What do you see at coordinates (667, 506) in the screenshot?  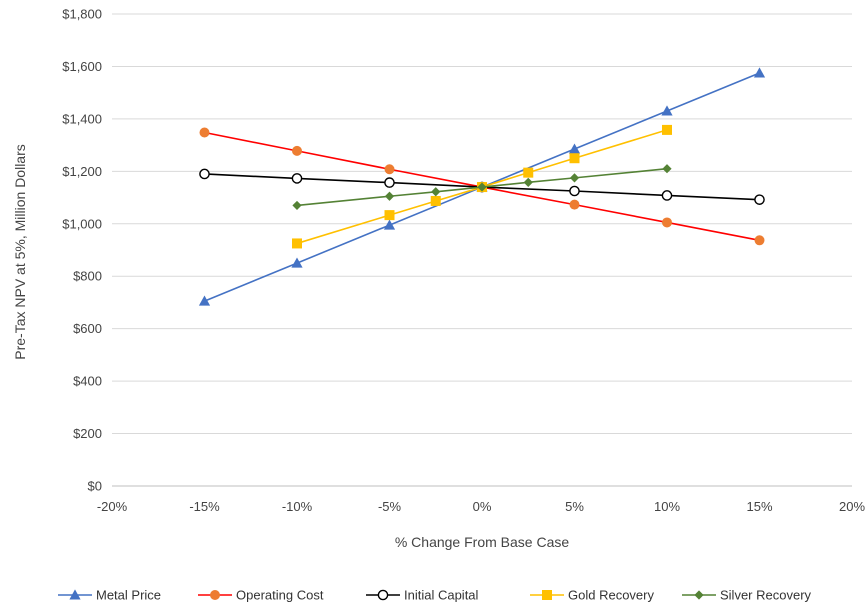 I see `x-tick-label: 10%` at bounding box center [667, 506].